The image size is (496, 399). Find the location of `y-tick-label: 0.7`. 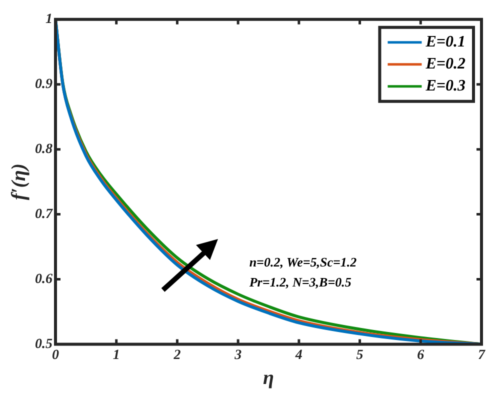

y-tick-label: 0.7 is located at coordinates (44, 214).